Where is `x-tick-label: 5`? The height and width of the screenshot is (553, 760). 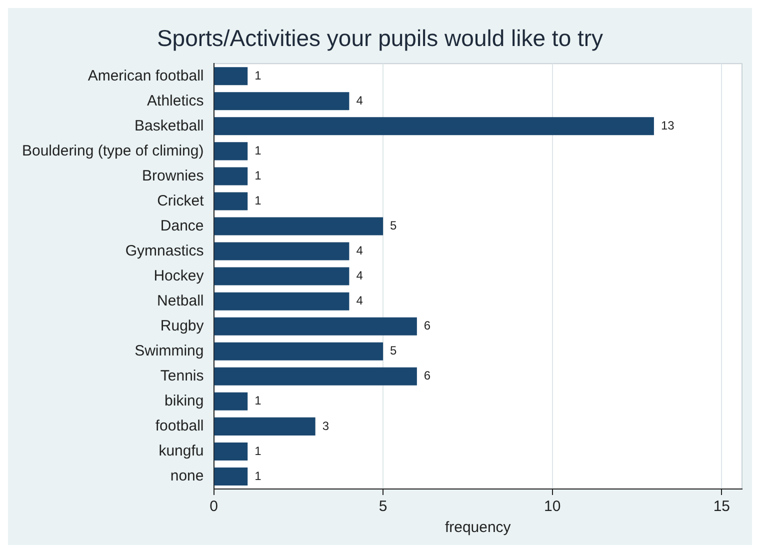 x-tick-label: 5 is located at coordinates (383, 507).